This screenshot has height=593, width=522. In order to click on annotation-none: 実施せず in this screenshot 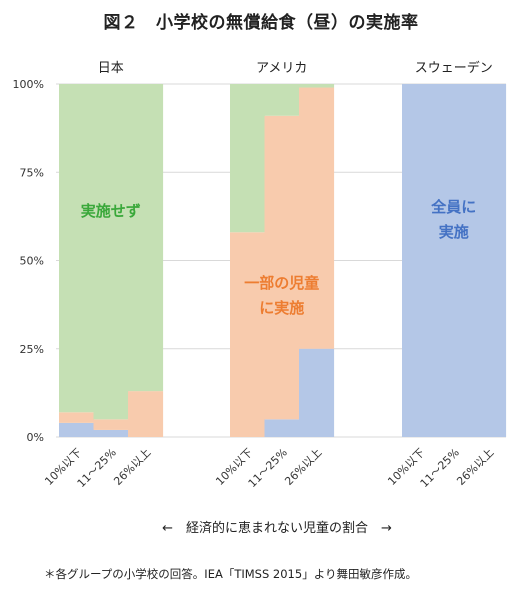, I will do `click(111, 211)`.